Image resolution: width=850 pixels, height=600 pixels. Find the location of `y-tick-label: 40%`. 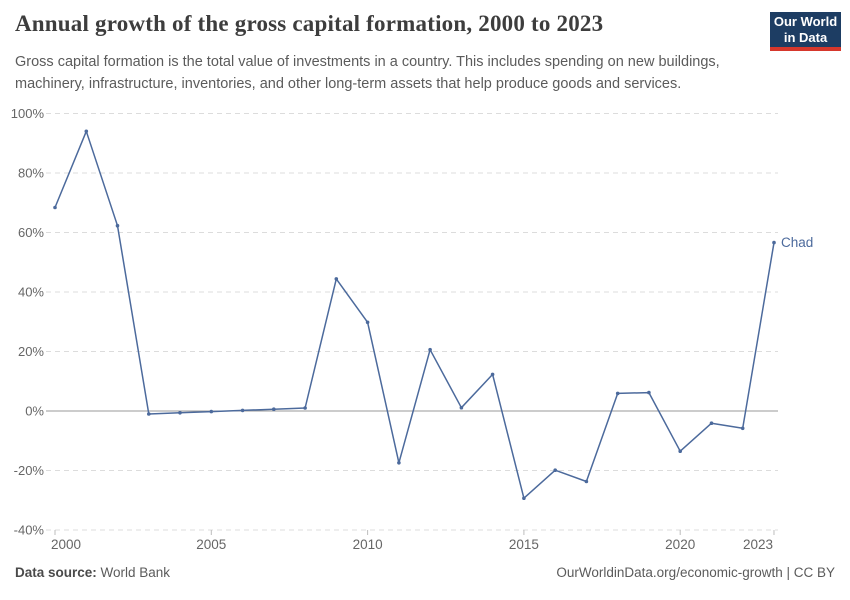

y-tick-label: 40% is located at coordinates (31, 292).